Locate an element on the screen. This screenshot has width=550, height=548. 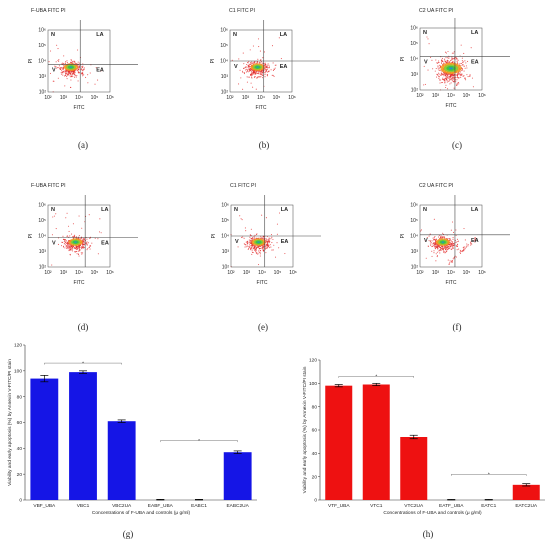
flow-axes-frame is located at coordinates (451, 236).